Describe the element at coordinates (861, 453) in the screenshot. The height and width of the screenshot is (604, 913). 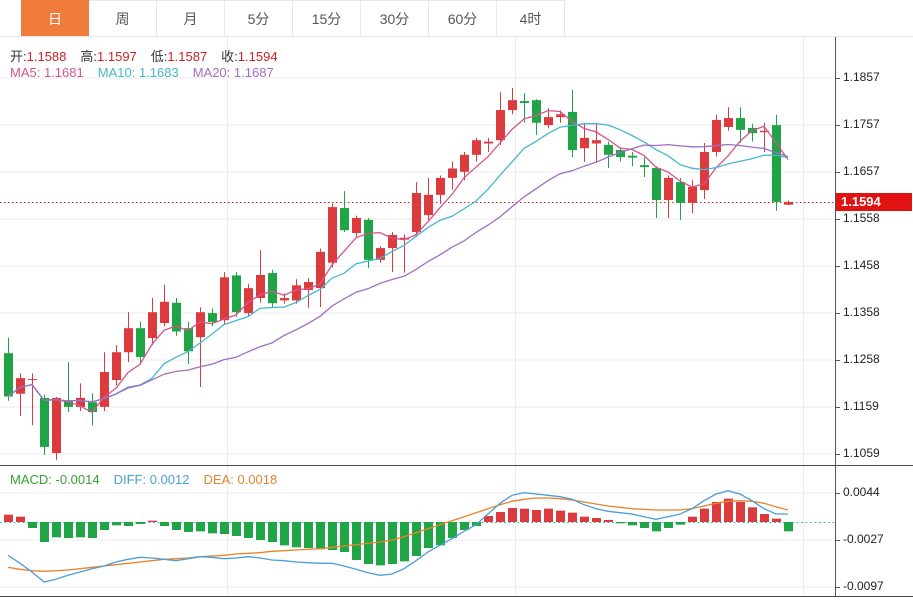
I see `y-axis-label: 1.1059` at that location.